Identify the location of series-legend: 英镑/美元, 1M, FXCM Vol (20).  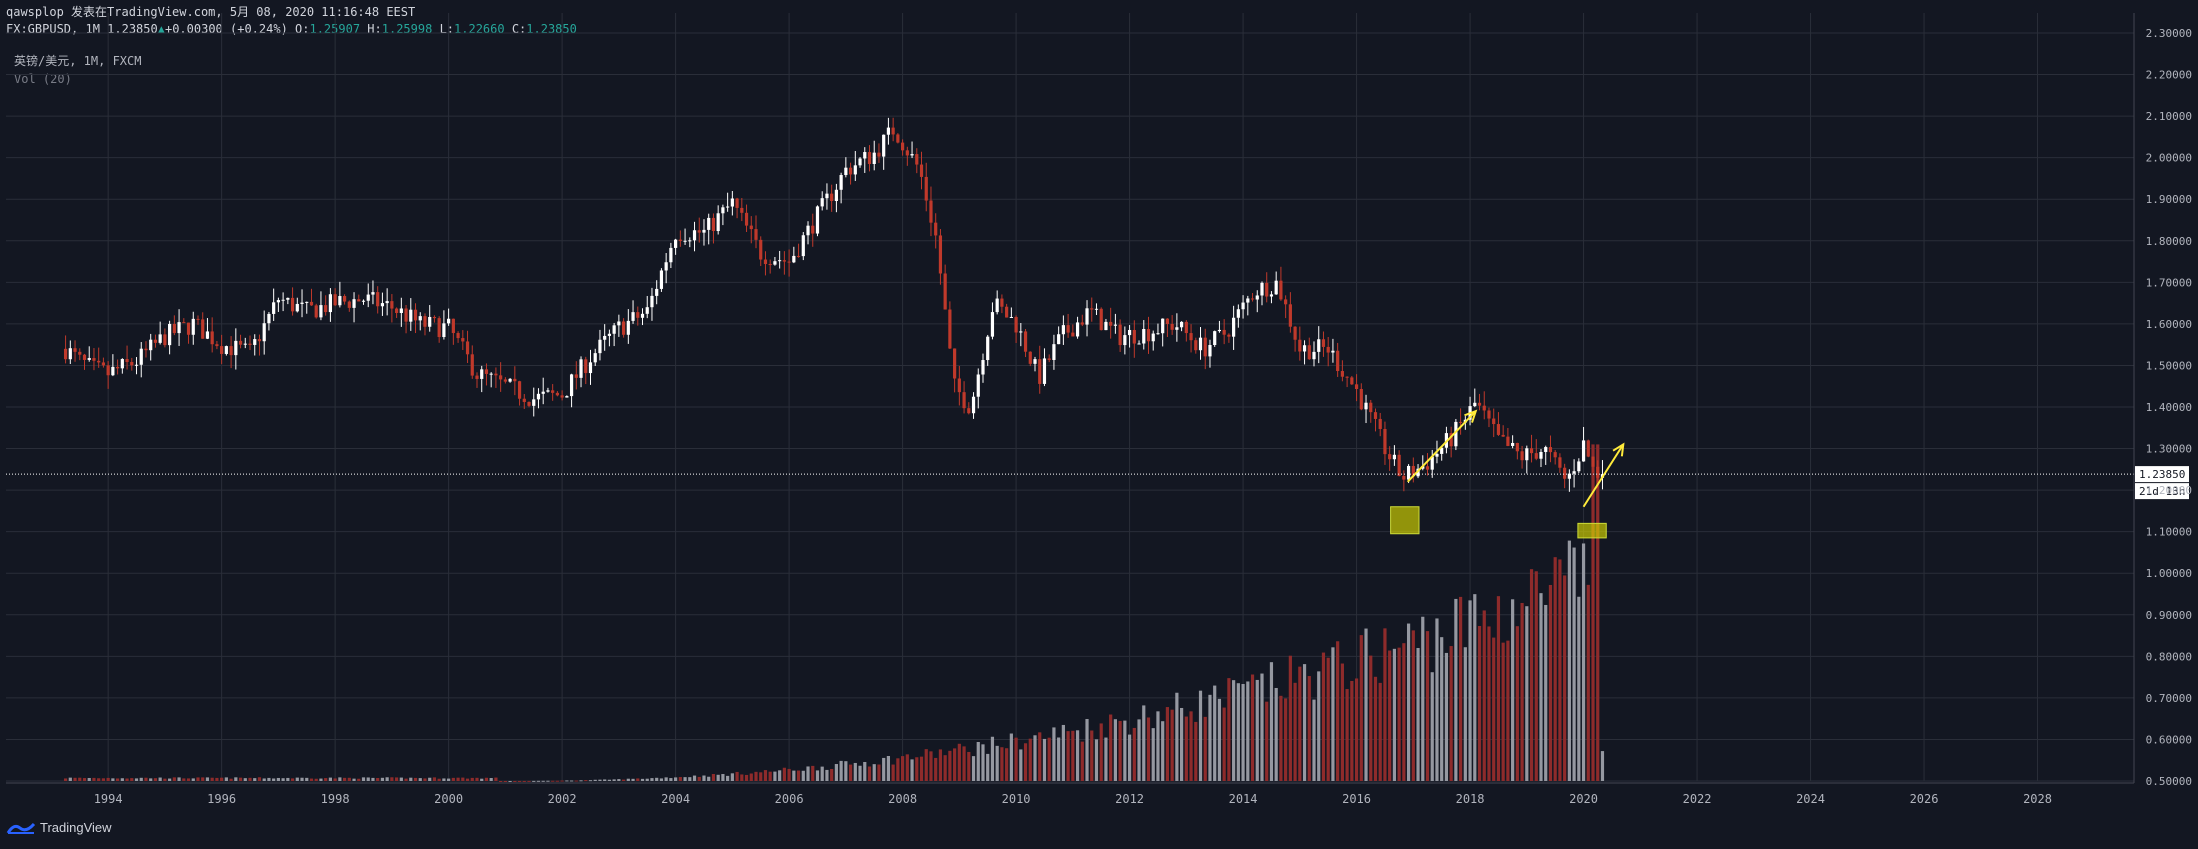
(77, 70).